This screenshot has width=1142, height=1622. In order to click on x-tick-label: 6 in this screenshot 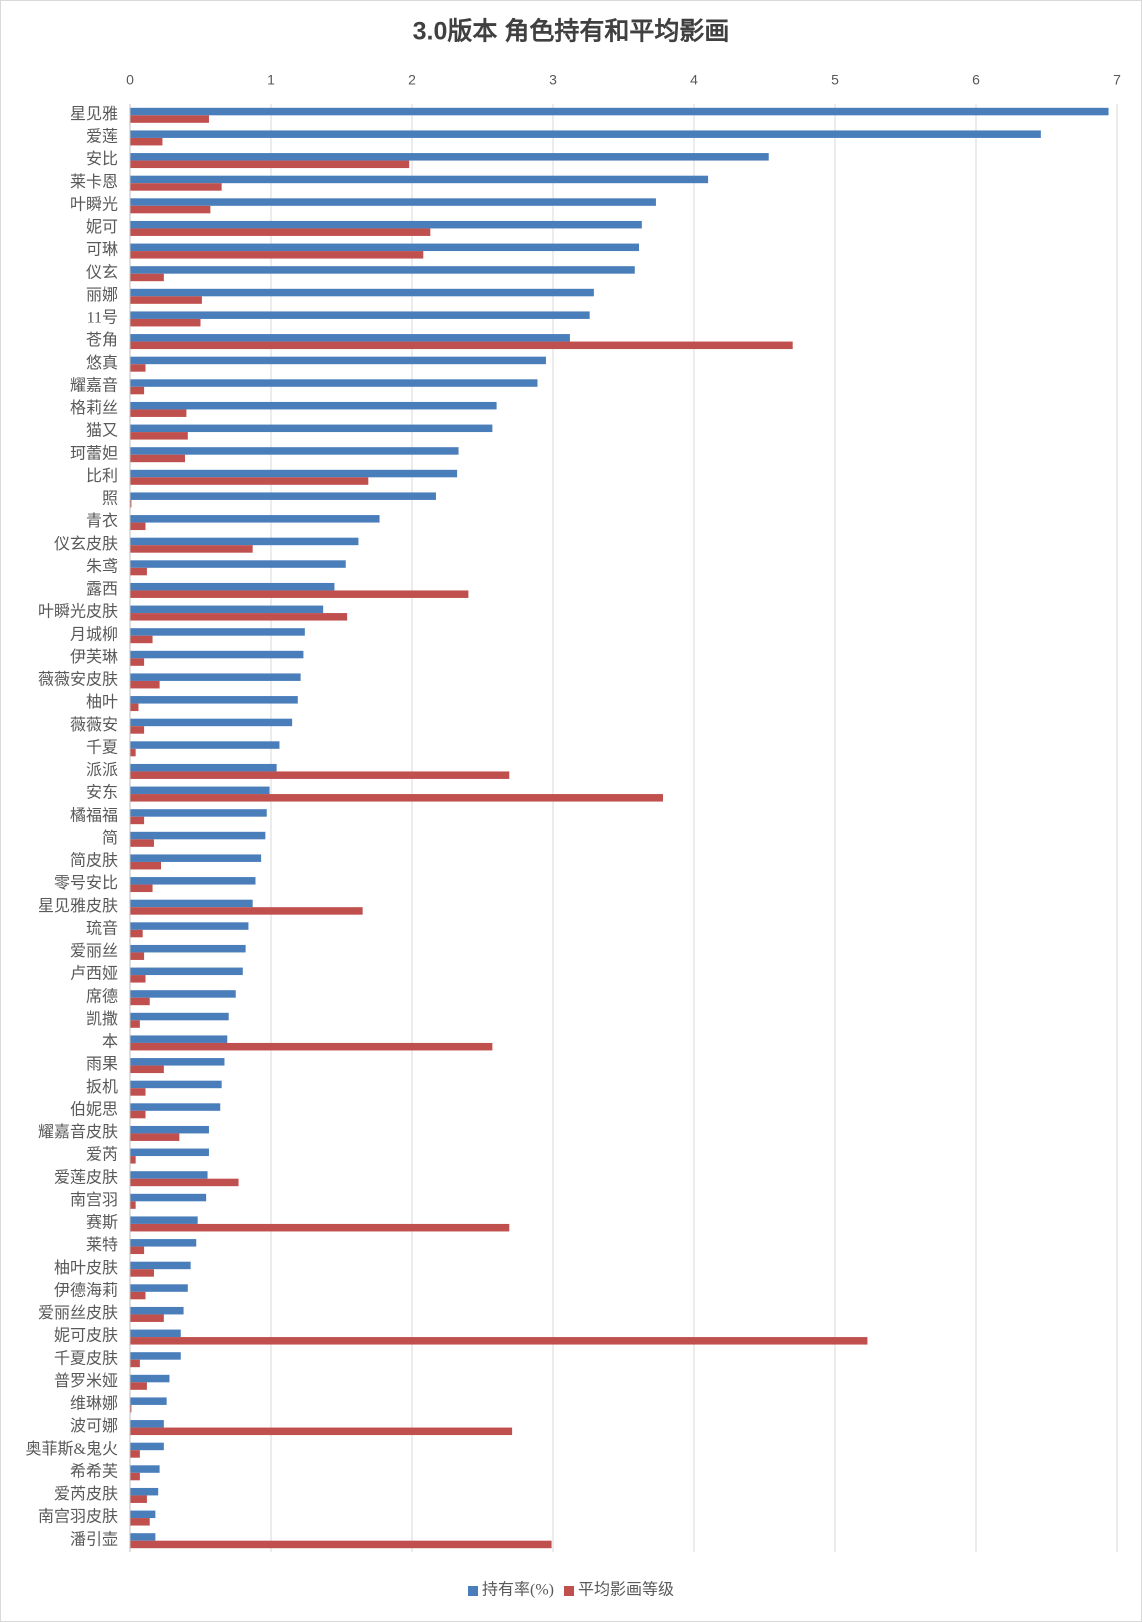, I will do `click(976, 80)`.